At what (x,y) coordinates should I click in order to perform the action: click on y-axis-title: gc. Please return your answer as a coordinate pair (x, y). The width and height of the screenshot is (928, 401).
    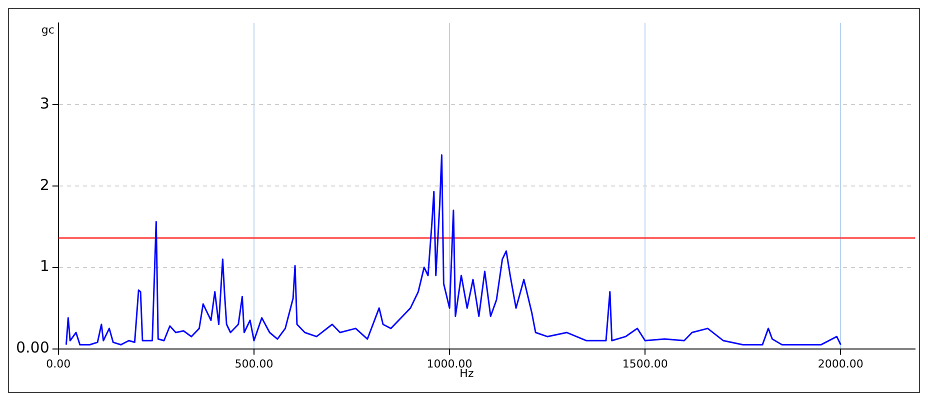
    Looking at the image, I should click on (47, 29).